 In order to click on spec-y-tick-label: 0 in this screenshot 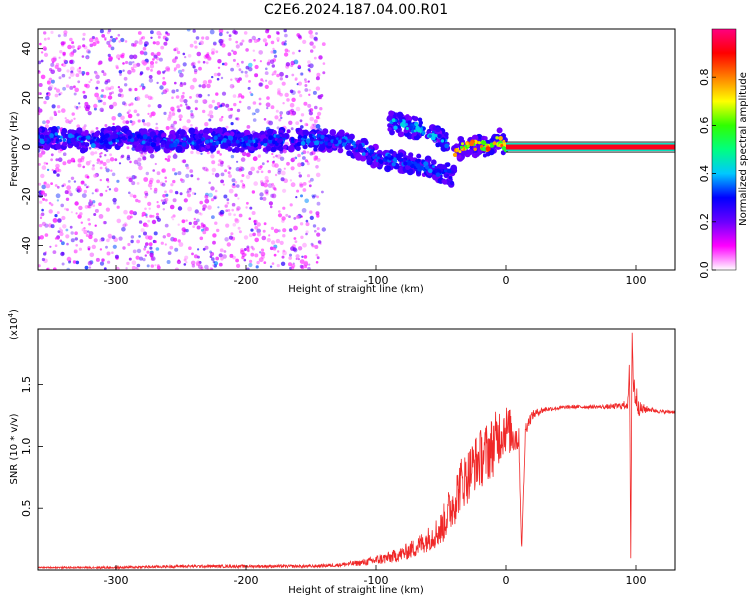, I will do `click(26, 147)`.